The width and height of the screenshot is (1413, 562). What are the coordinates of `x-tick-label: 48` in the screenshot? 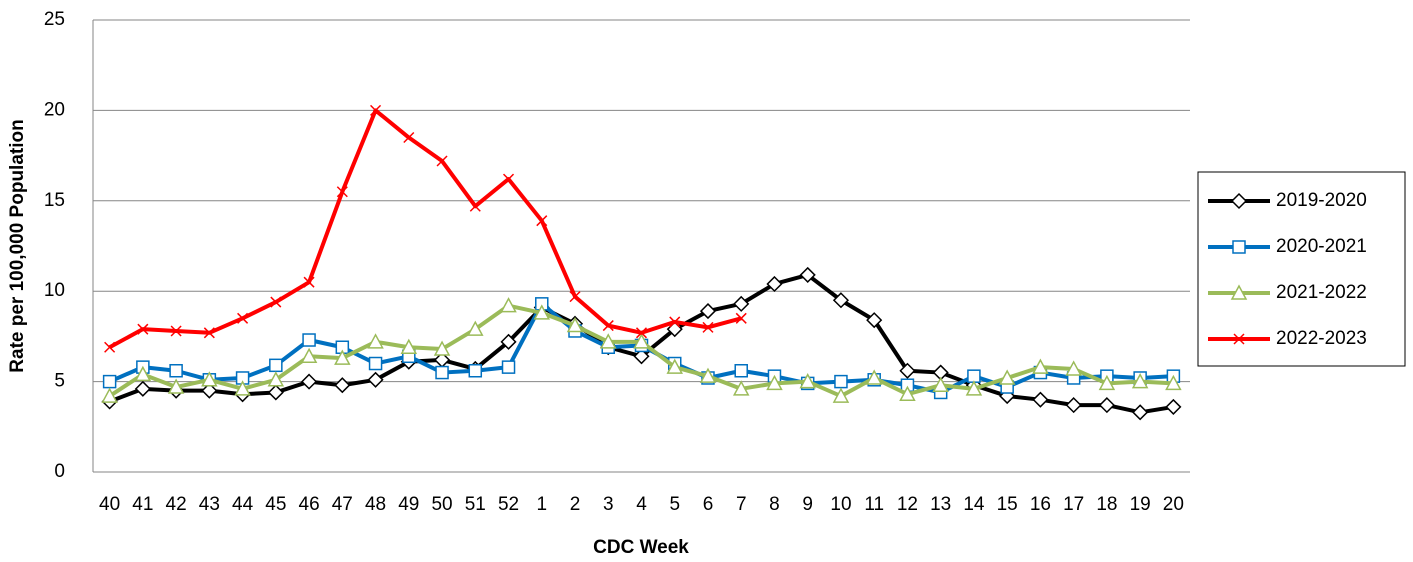 It's located at (375, 504).